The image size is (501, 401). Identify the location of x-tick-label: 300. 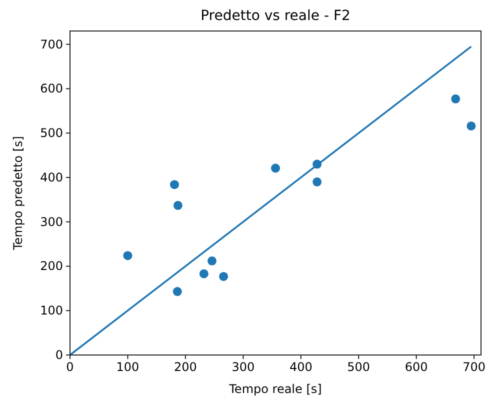
(243, 367).